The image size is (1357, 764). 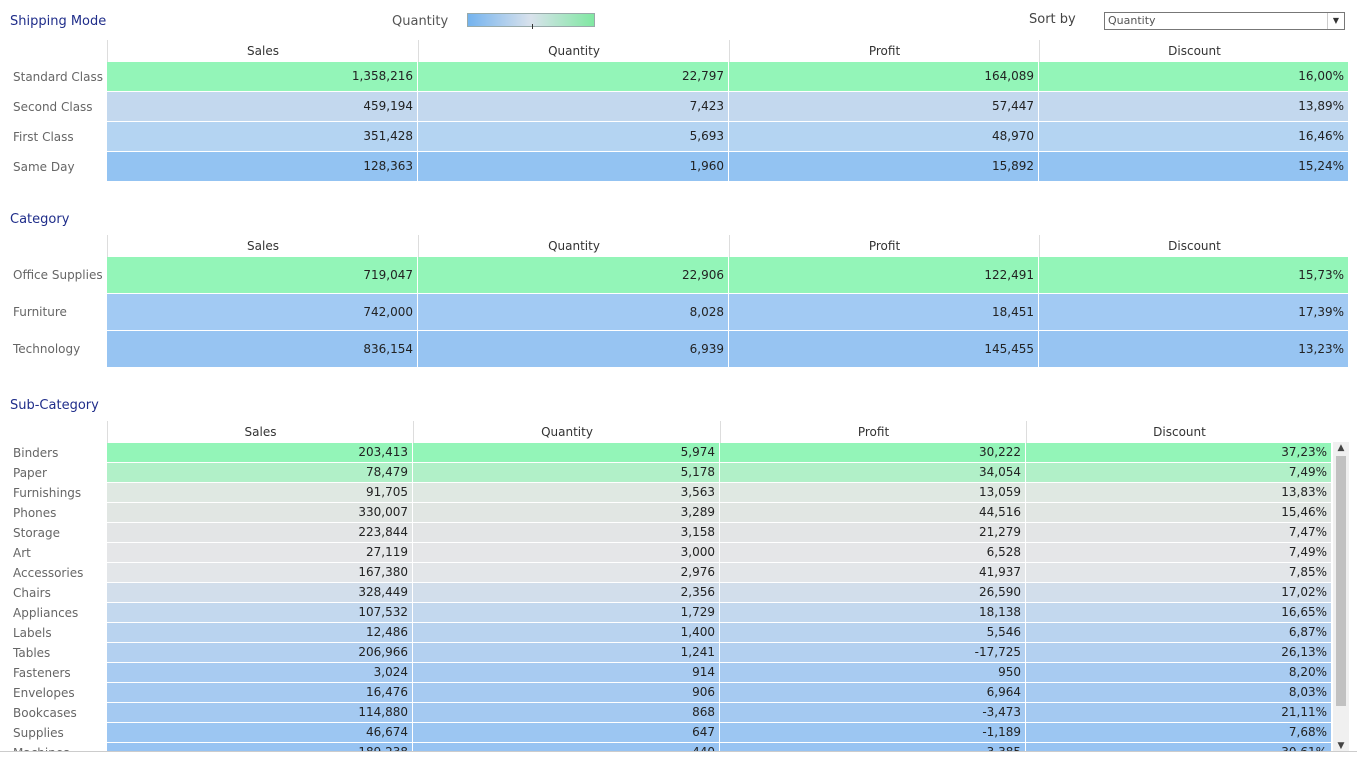 What do you see at coordinates (573, 107) in the screenshot?
I see `table-cell-quantity: 7,423` at bounding box center [573, 107].